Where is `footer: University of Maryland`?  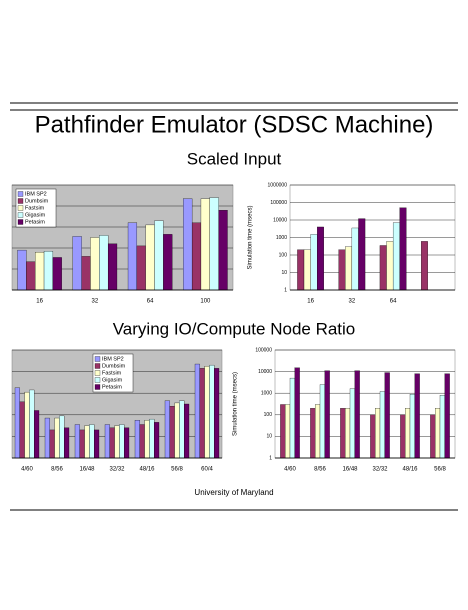
footer: University of Maryland is located at coordinates (233, 492).